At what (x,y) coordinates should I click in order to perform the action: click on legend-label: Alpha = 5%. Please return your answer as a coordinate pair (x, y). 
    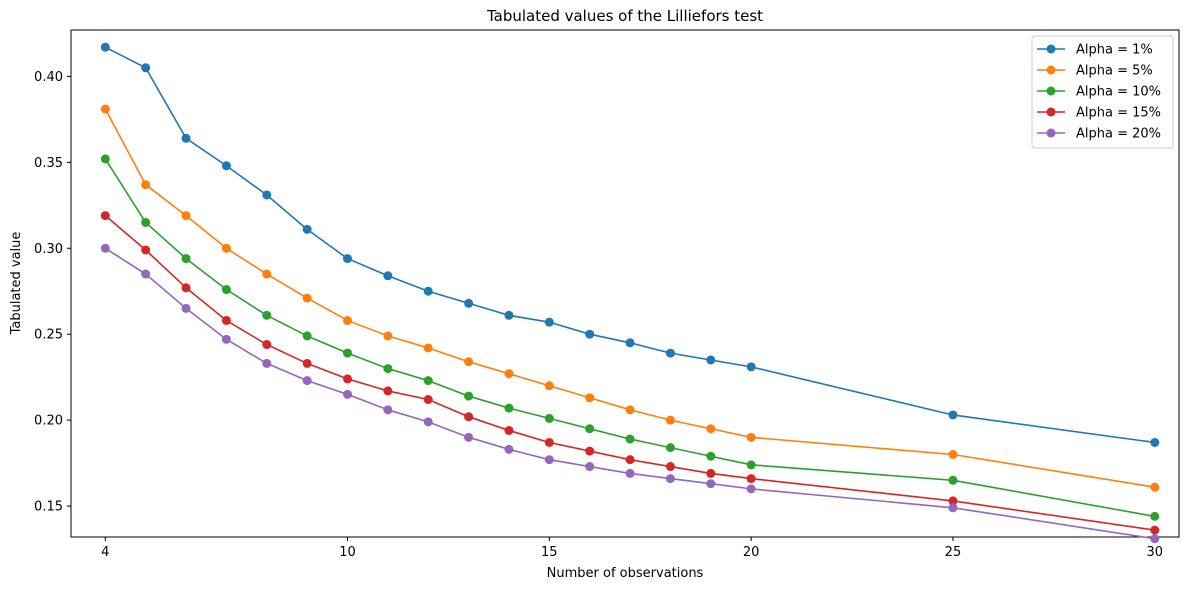
    Looking at the image, I should click on (1114, 71).